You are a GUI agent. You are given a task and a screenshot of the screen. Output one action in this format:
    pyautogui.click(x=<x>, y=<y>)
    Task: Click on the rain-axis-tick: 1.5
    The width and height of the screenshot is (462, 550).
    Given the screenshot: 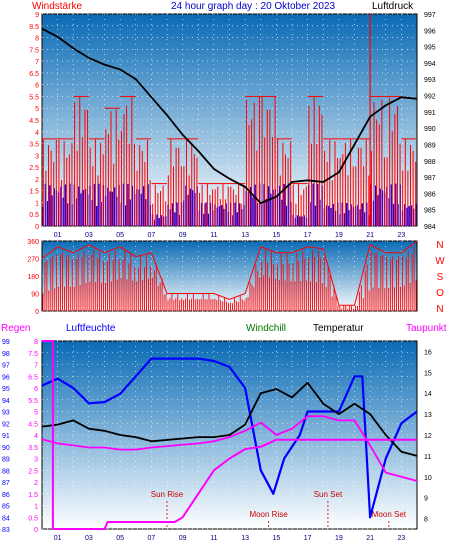 What is the action you would take?
    pyautogui.click(x=33, y=495)
    